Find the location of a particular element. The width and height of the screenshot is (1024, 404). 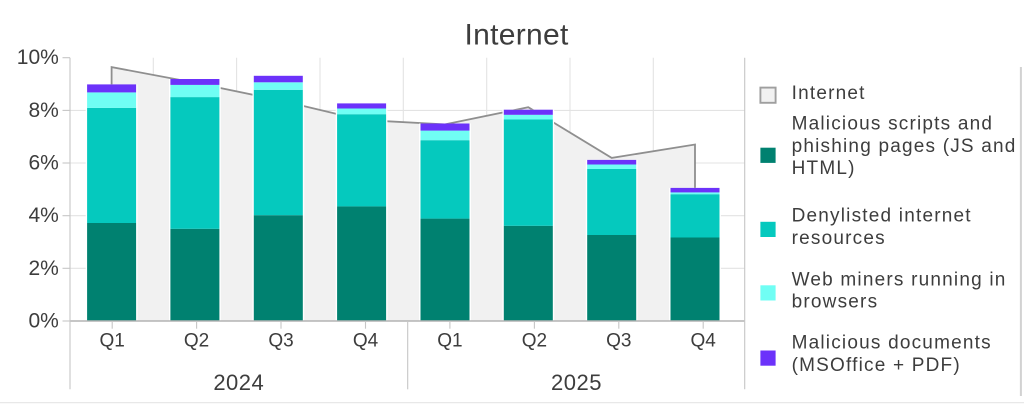

svg-text: browsers is located at coordinates (835, 302).